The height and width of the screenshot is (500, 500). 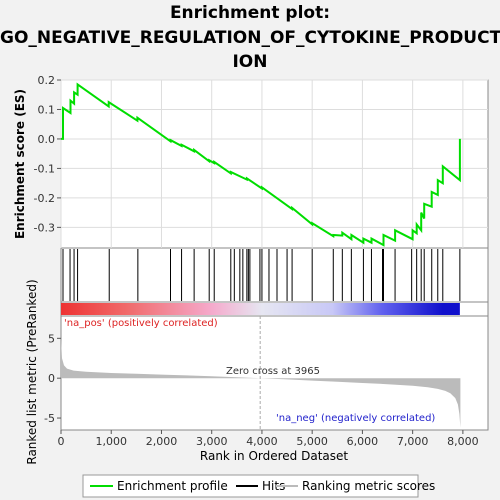 I want to click on es-y-tick-label: -0.2, so click(x=44, y=198).